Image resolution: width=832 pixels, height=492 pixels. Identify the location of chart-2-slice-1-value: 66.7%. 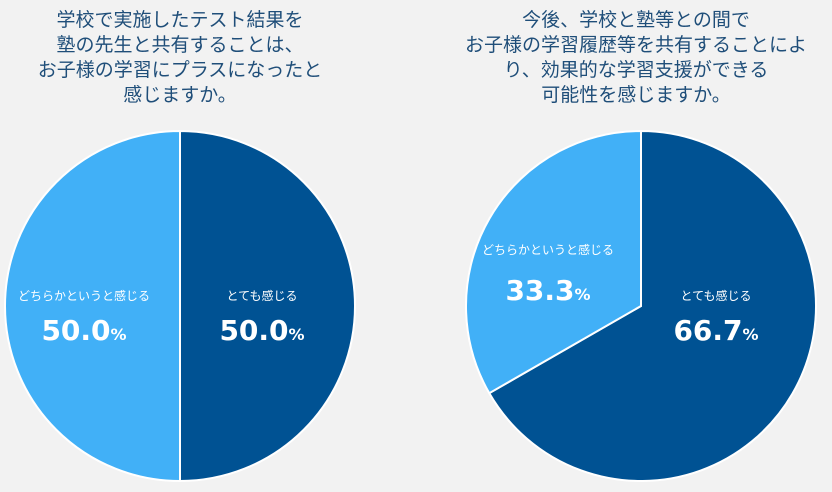
(715, 330).